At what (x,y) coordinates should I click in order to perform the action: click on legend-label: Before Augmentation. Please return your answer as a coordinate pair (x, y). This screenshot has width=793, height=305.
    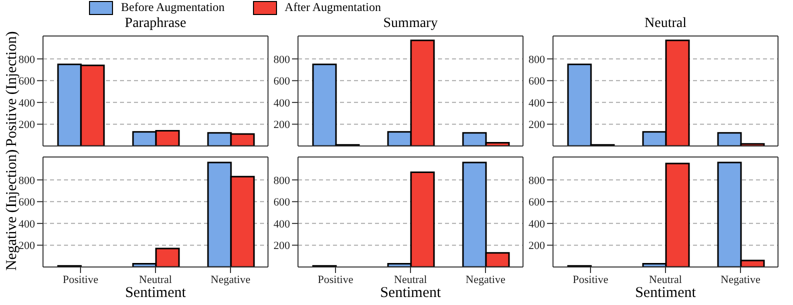
    Looking at the image, I should click on (173, 7).